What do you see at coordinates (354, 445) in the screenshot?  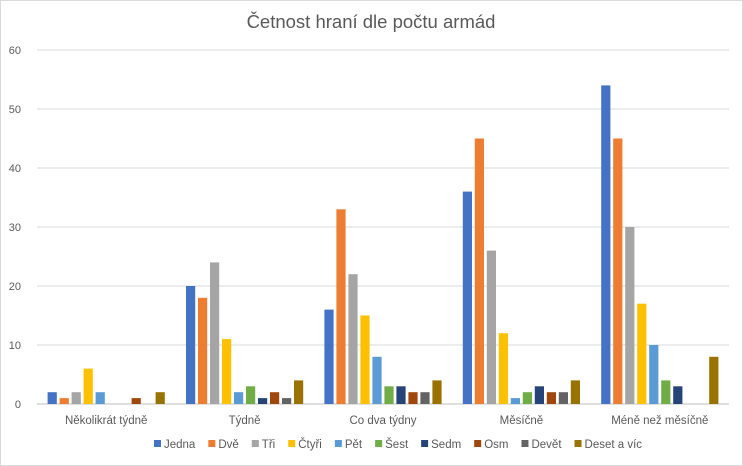 I see `legend-label: Pět` at bounding box center [354, 445].